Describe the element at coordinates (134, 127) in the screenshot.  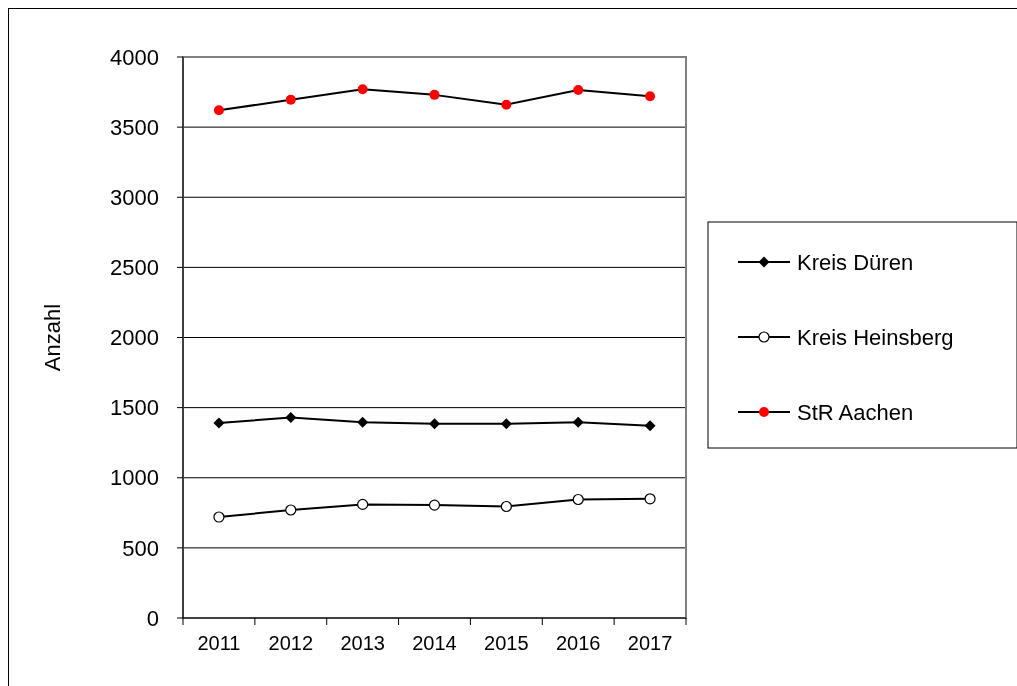
I see `y-tick-label: 3500` at that location.